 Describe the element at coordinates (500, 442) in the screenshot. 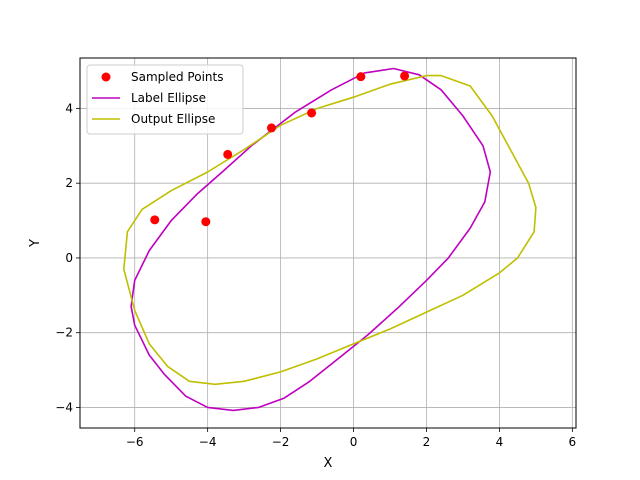

I see `x-tick-label: 4` at that location.